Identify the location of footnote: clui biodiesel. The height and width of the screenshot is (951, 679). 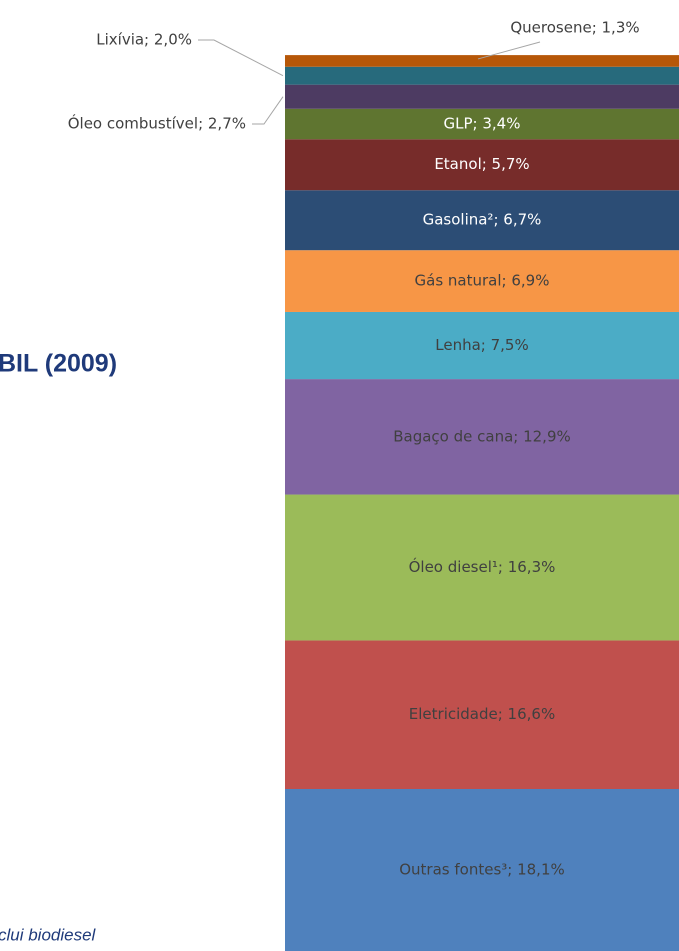
(48, 934).